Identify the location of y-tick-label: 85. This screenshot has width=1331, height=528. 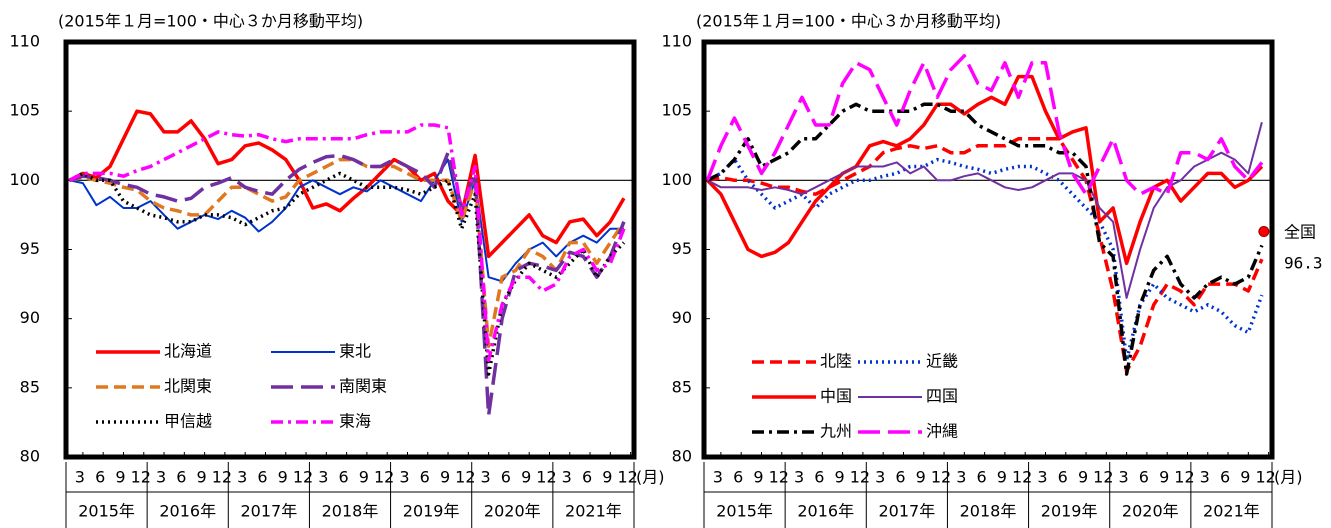
(682, 386).